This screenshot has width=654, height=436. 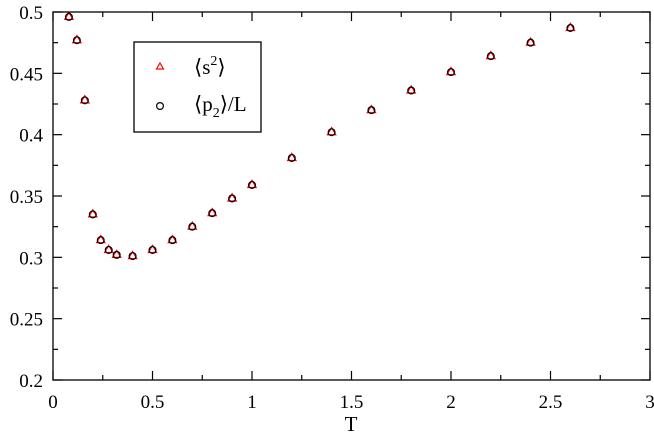 I want to click on legend-label-p2-sub: 2, so click(x=216, y=113).